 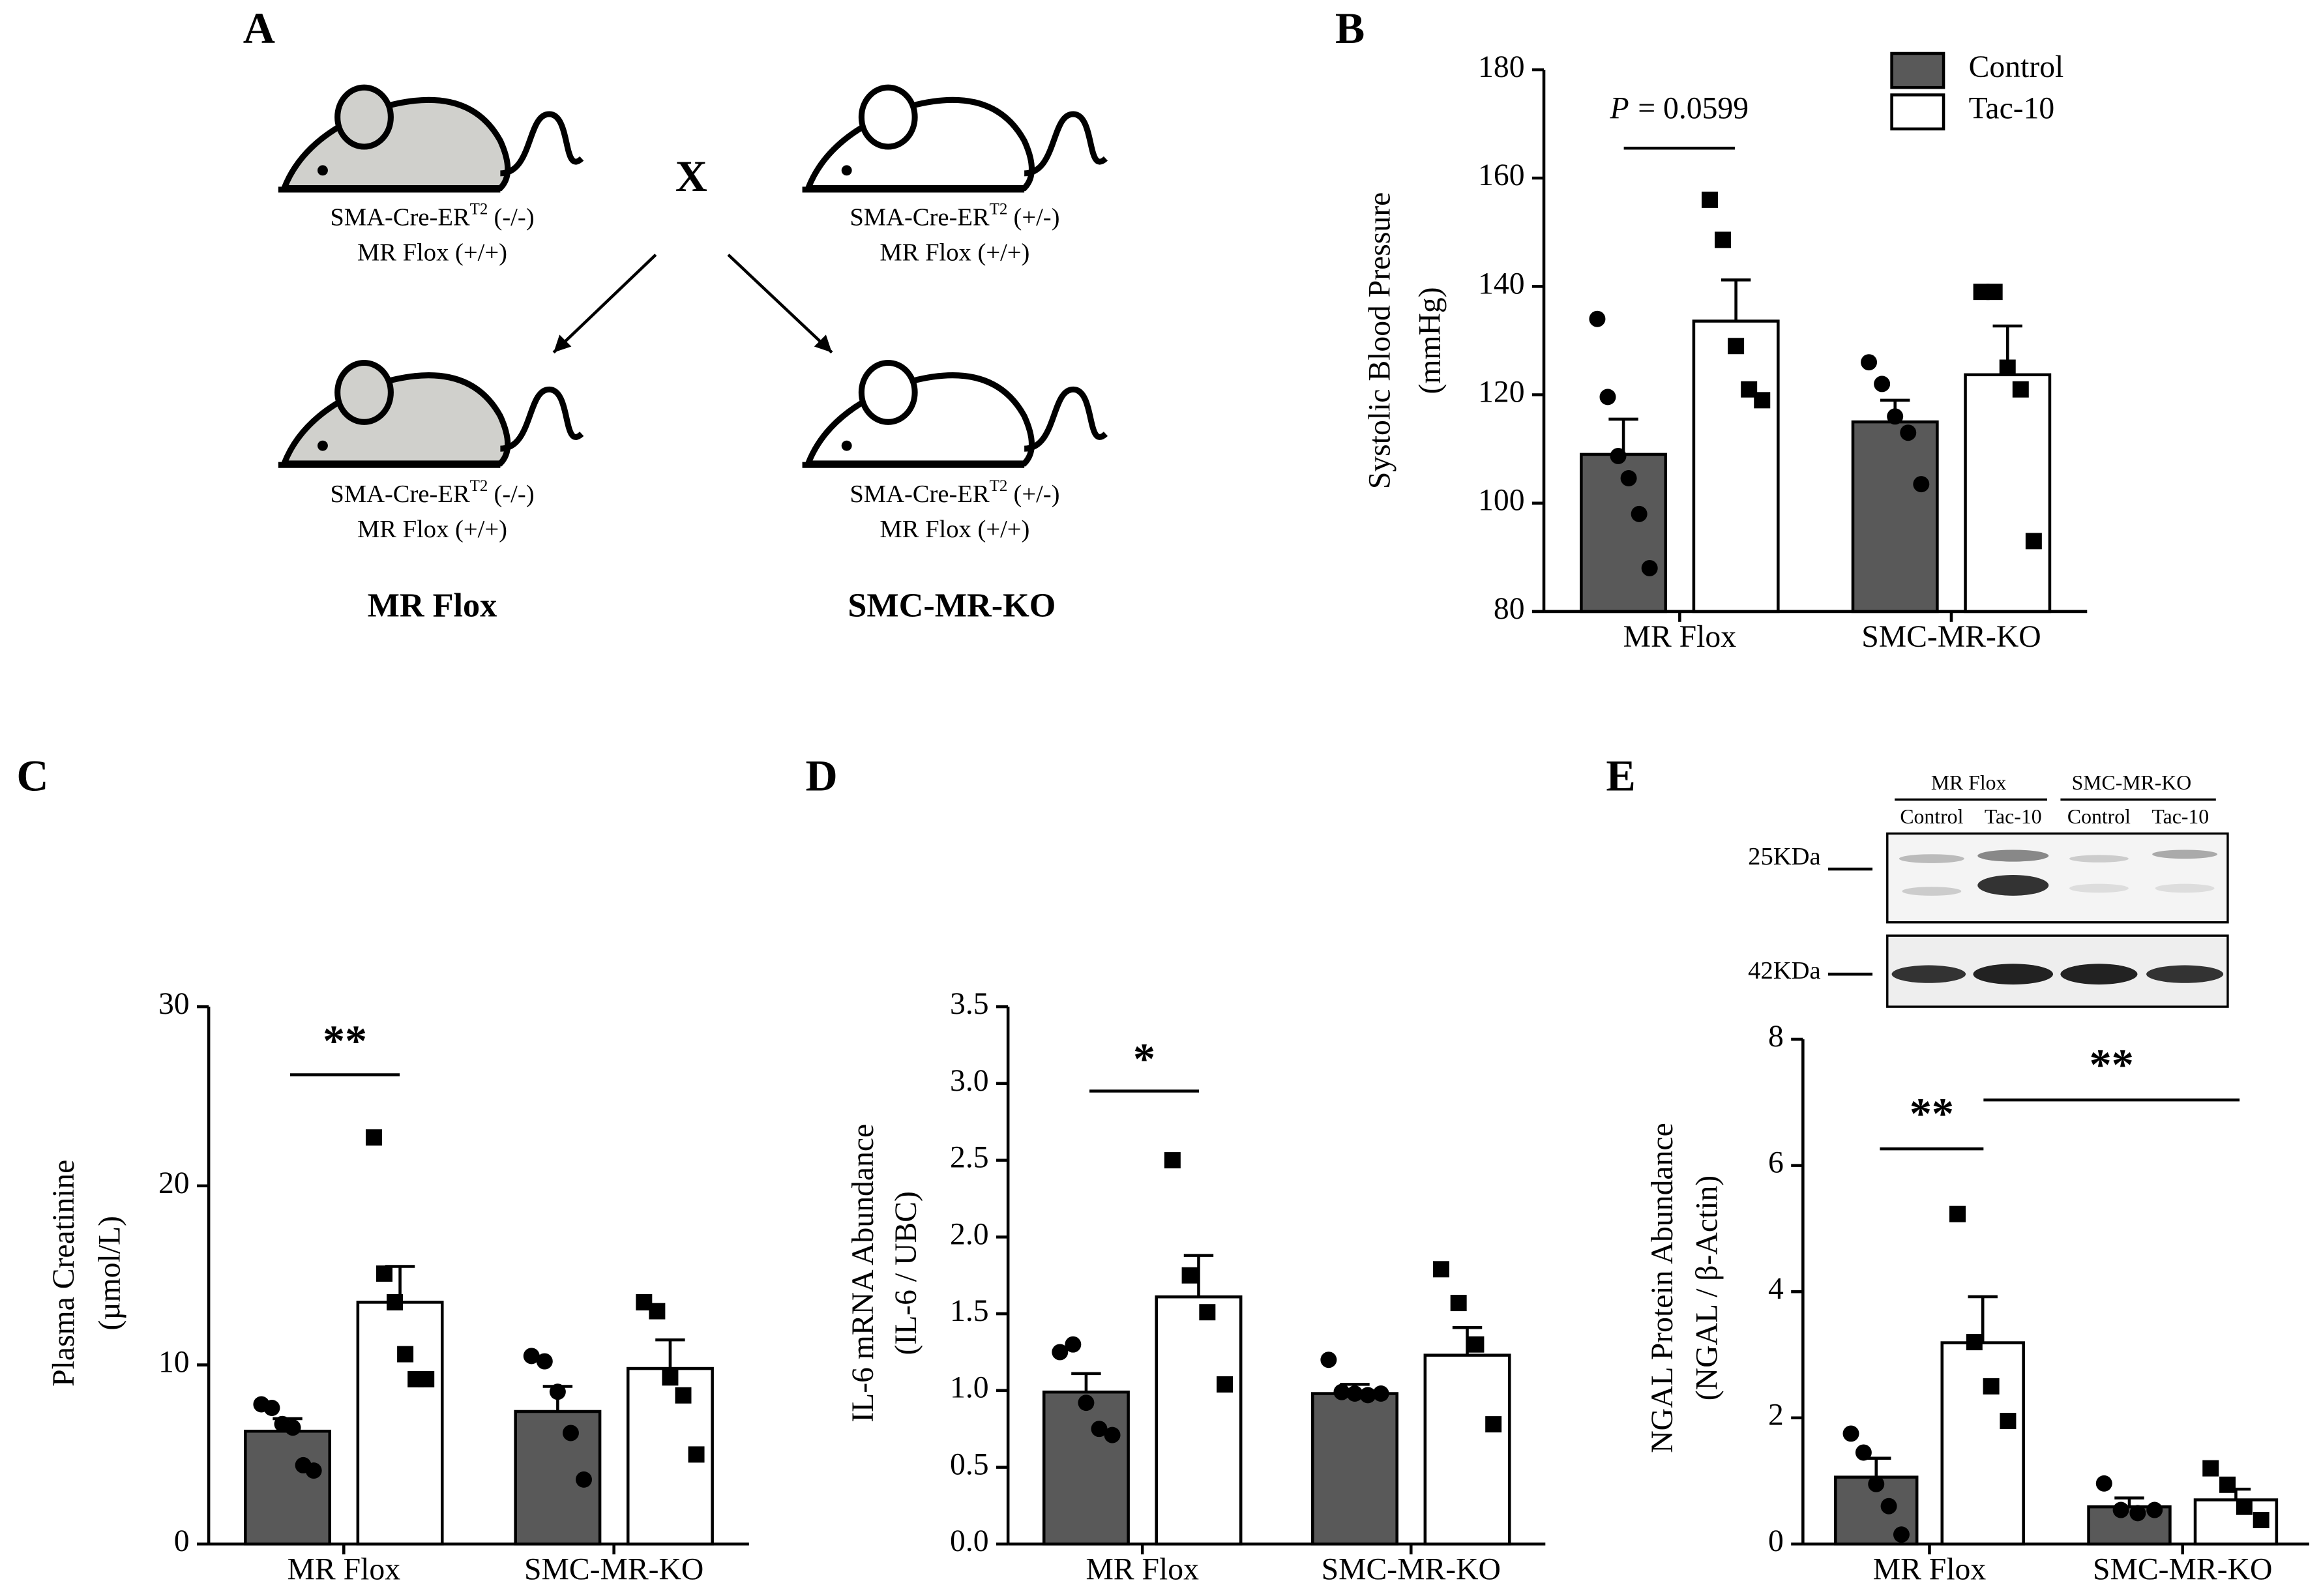 What do you see at coordinates (109, 1273) in the screenshot?
I see `y-axis-label: (µmol/L)` at bounding box center [109, 1273].